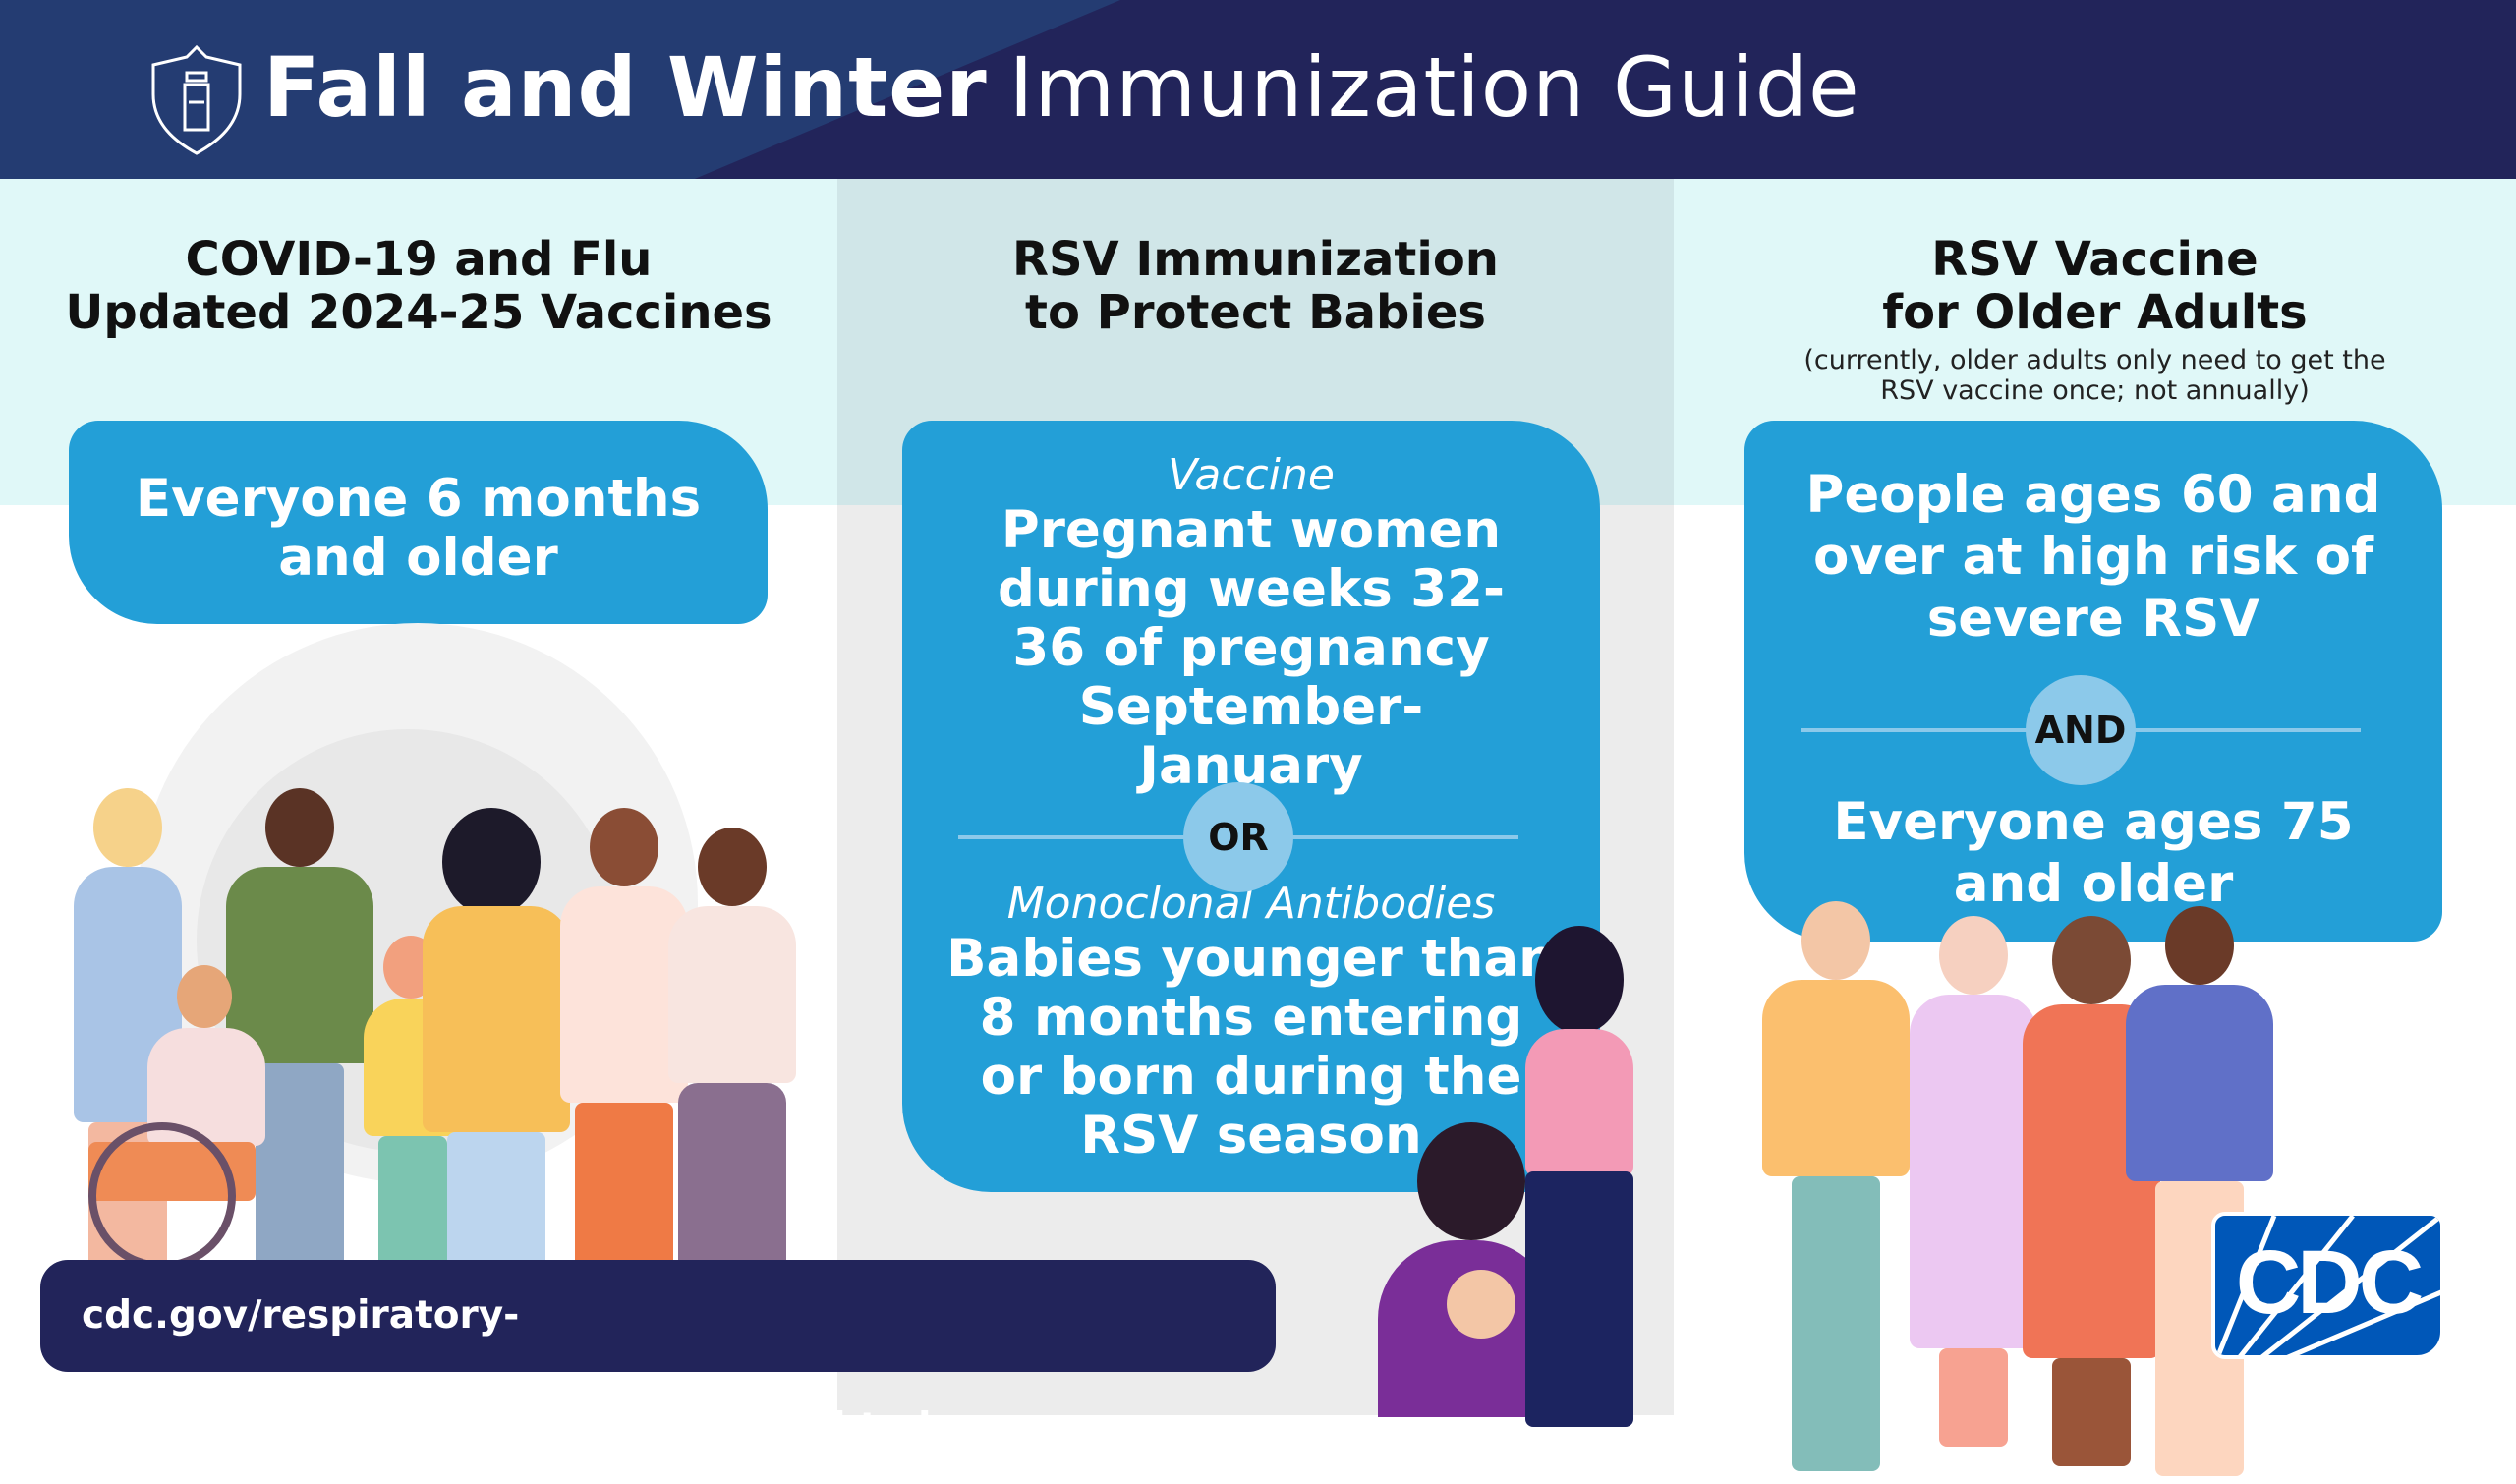 The image size is (2516, 1484). Describe the element at coordinates (1251, 475) in the screenshot. I see `option-label-vaccine: Vaccine` at that location.